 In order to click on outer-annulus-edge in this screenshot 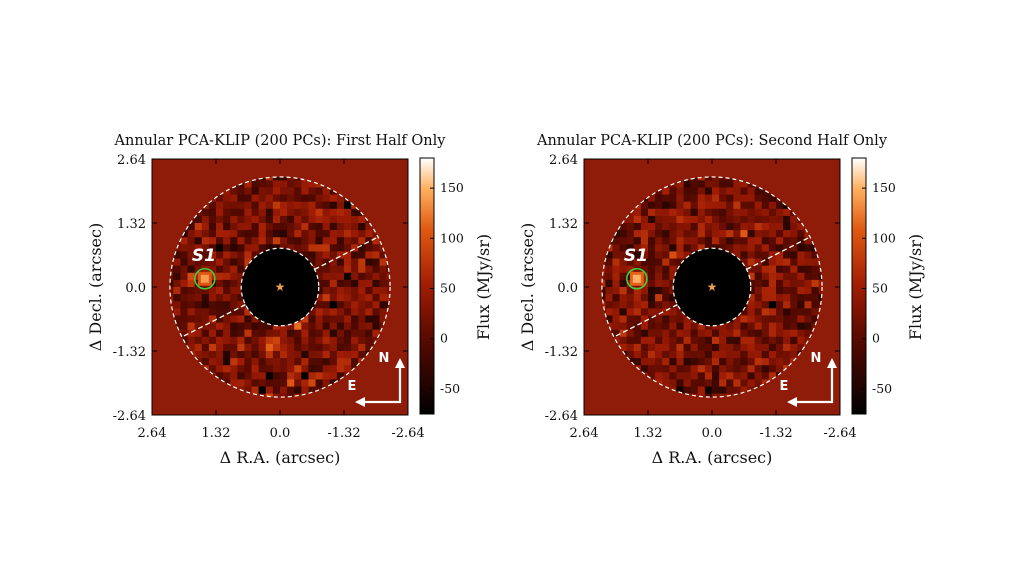, I will do `click(280, 287)`.